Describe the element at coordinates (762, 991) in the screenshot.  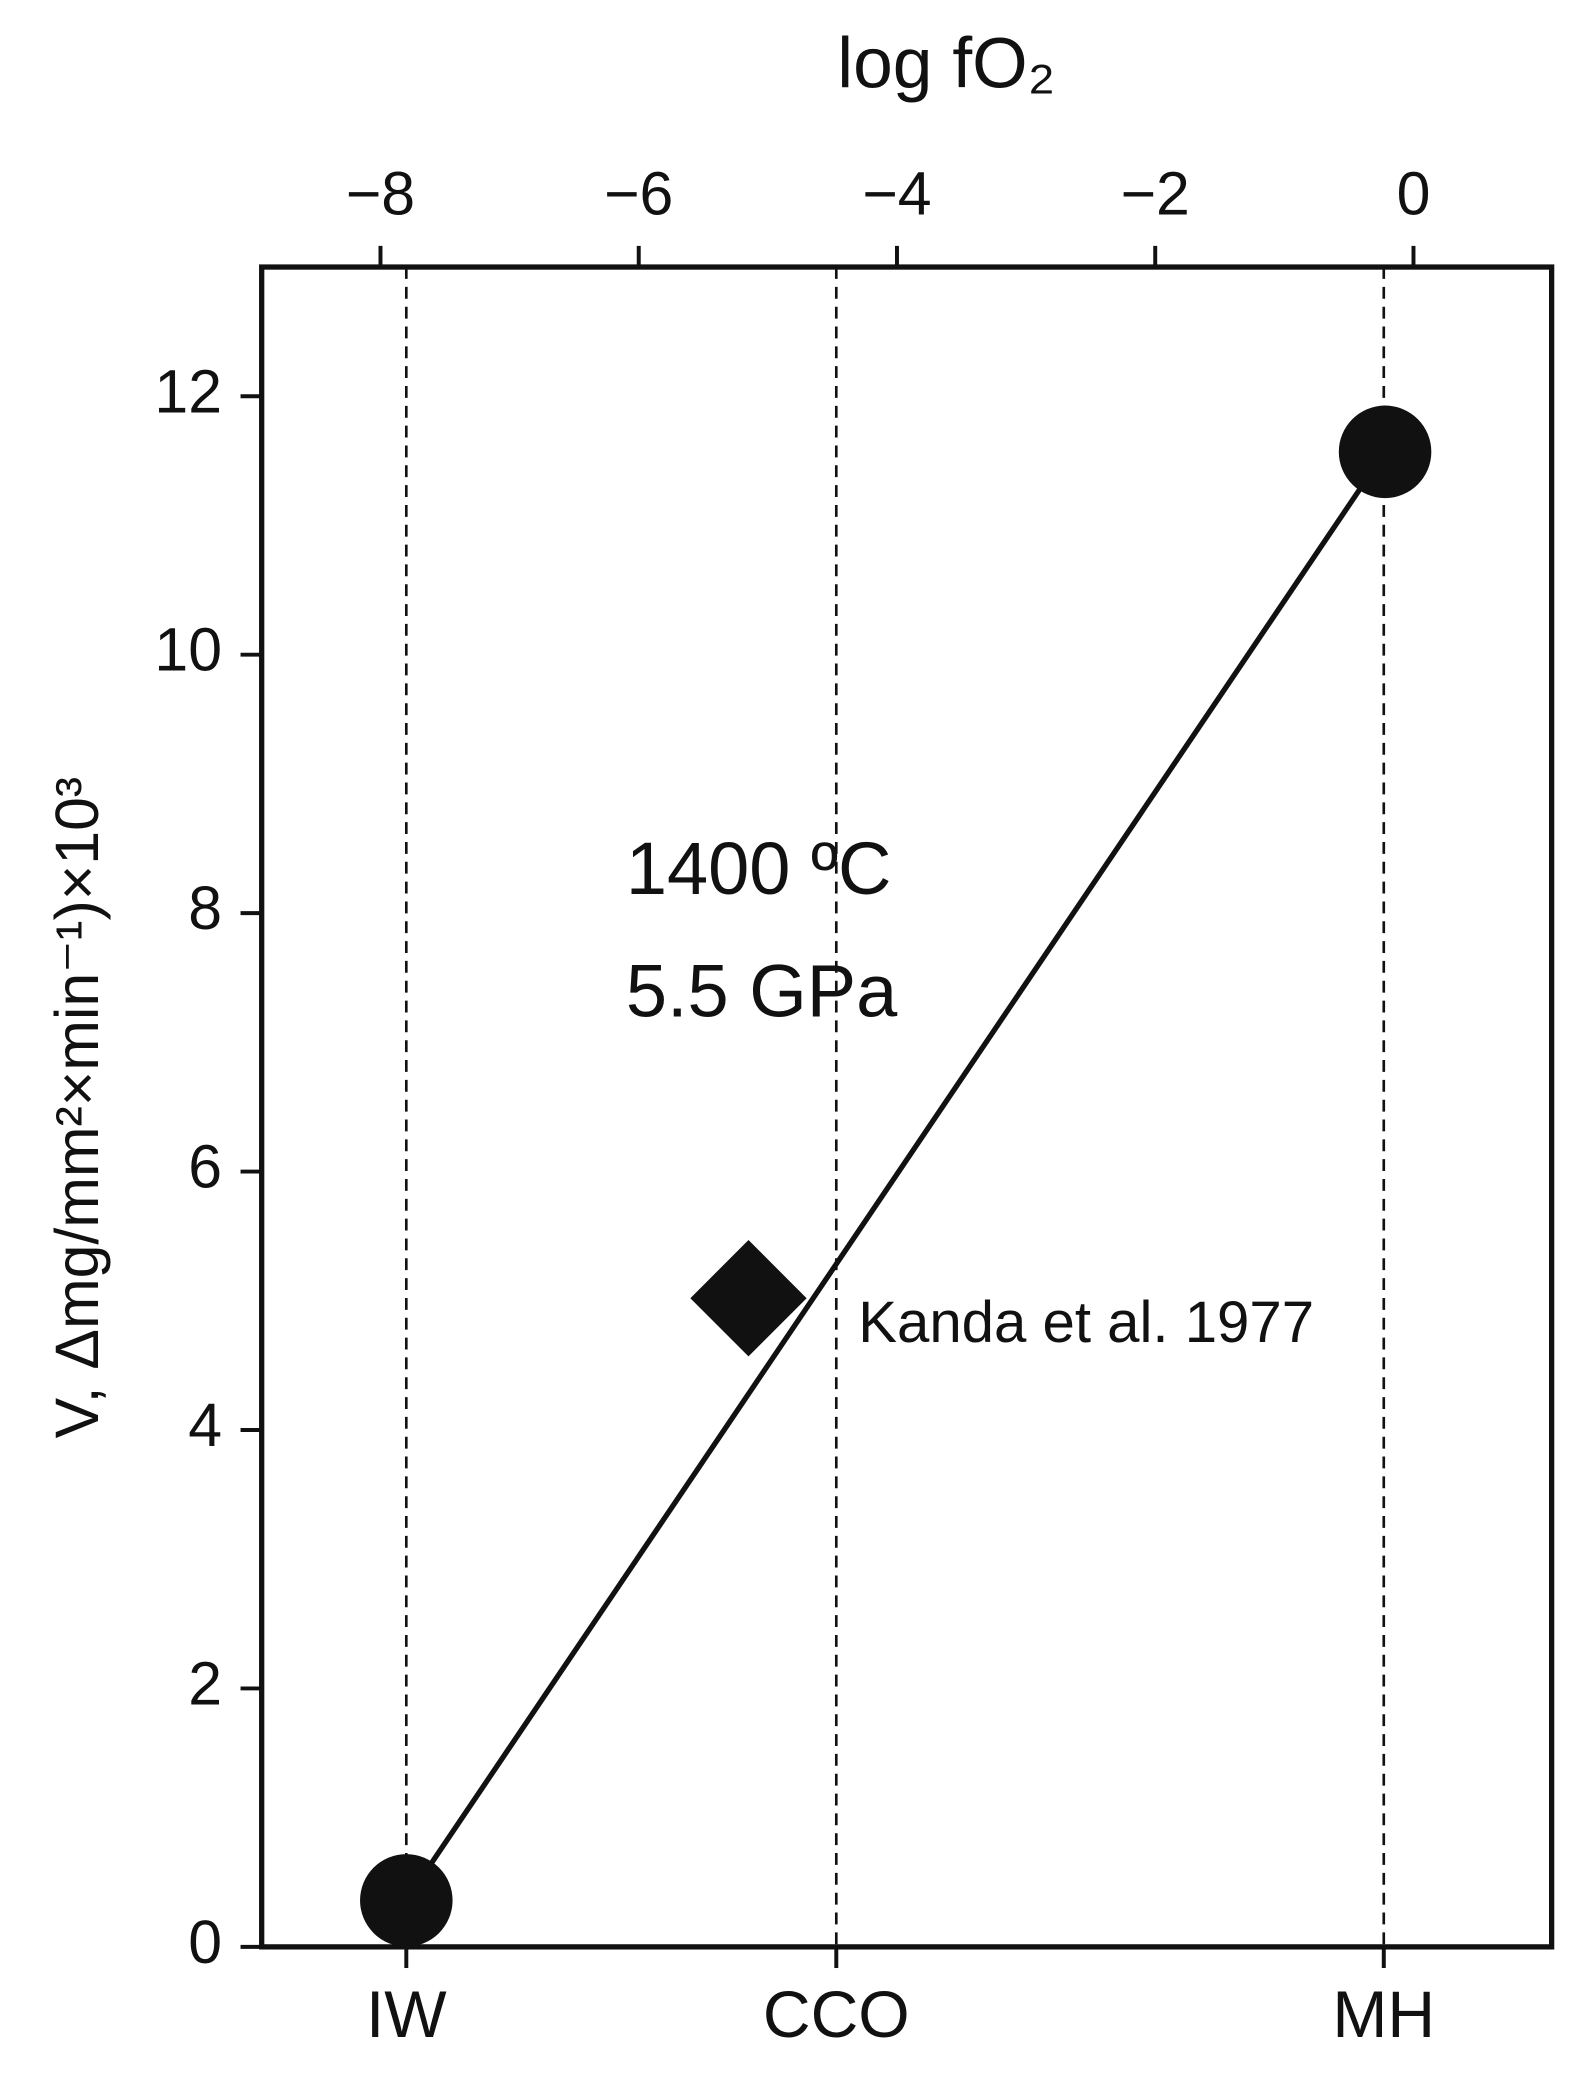
I see `annotation: 5.5 GPa` at that location.